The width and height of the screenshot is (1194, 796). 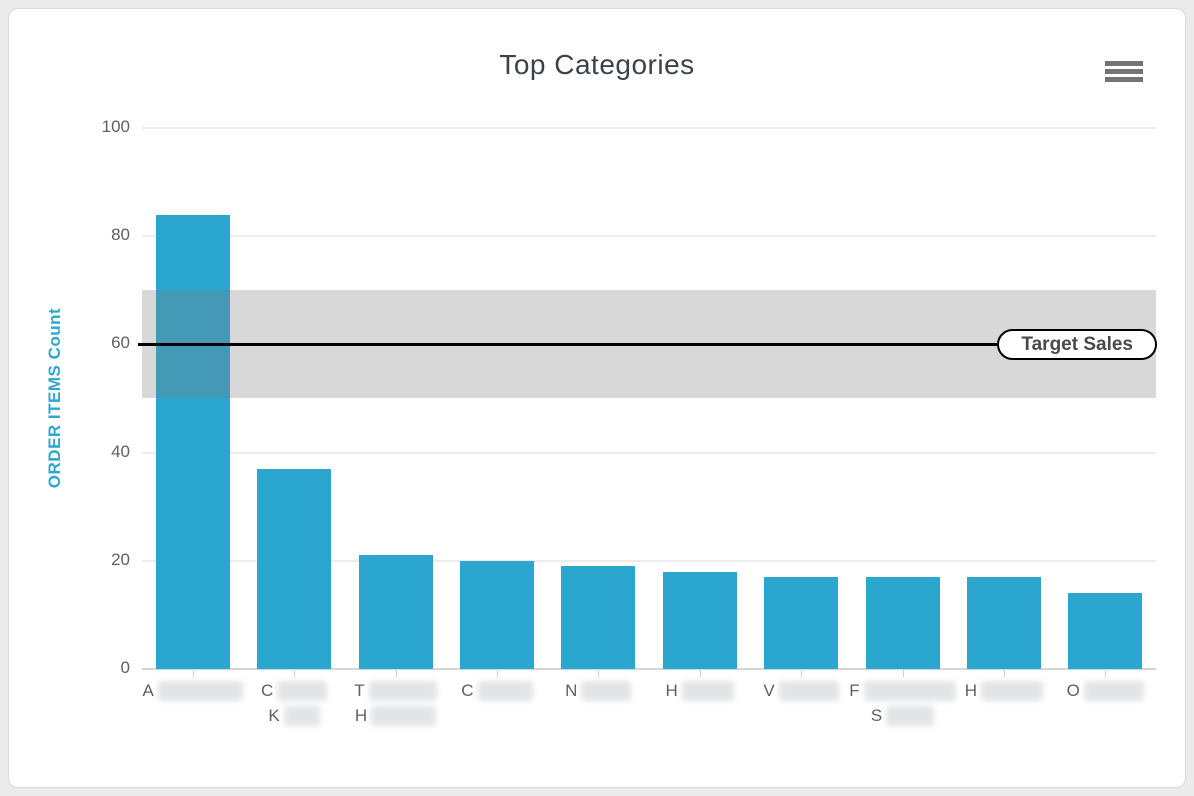 What do you see at coordinates (649, 669) in the screenshot?
I see `x-axis-line` at bounding box center [649, 669].